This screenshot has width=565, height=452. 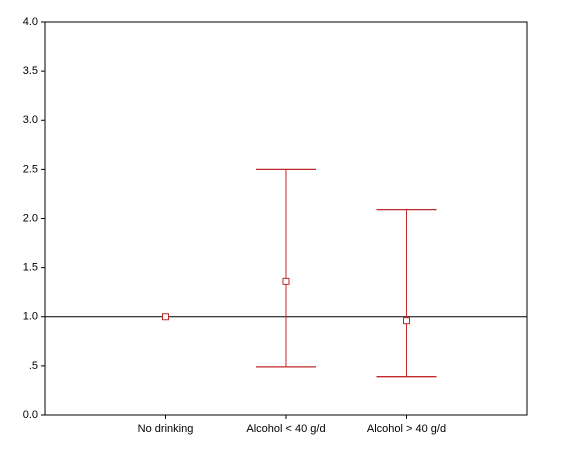 What do you see at coordinates (406, 429) in the screenshot?
I see `x-tick-label: Alcohol > 40 g/d` at bounding box center [406, 429].